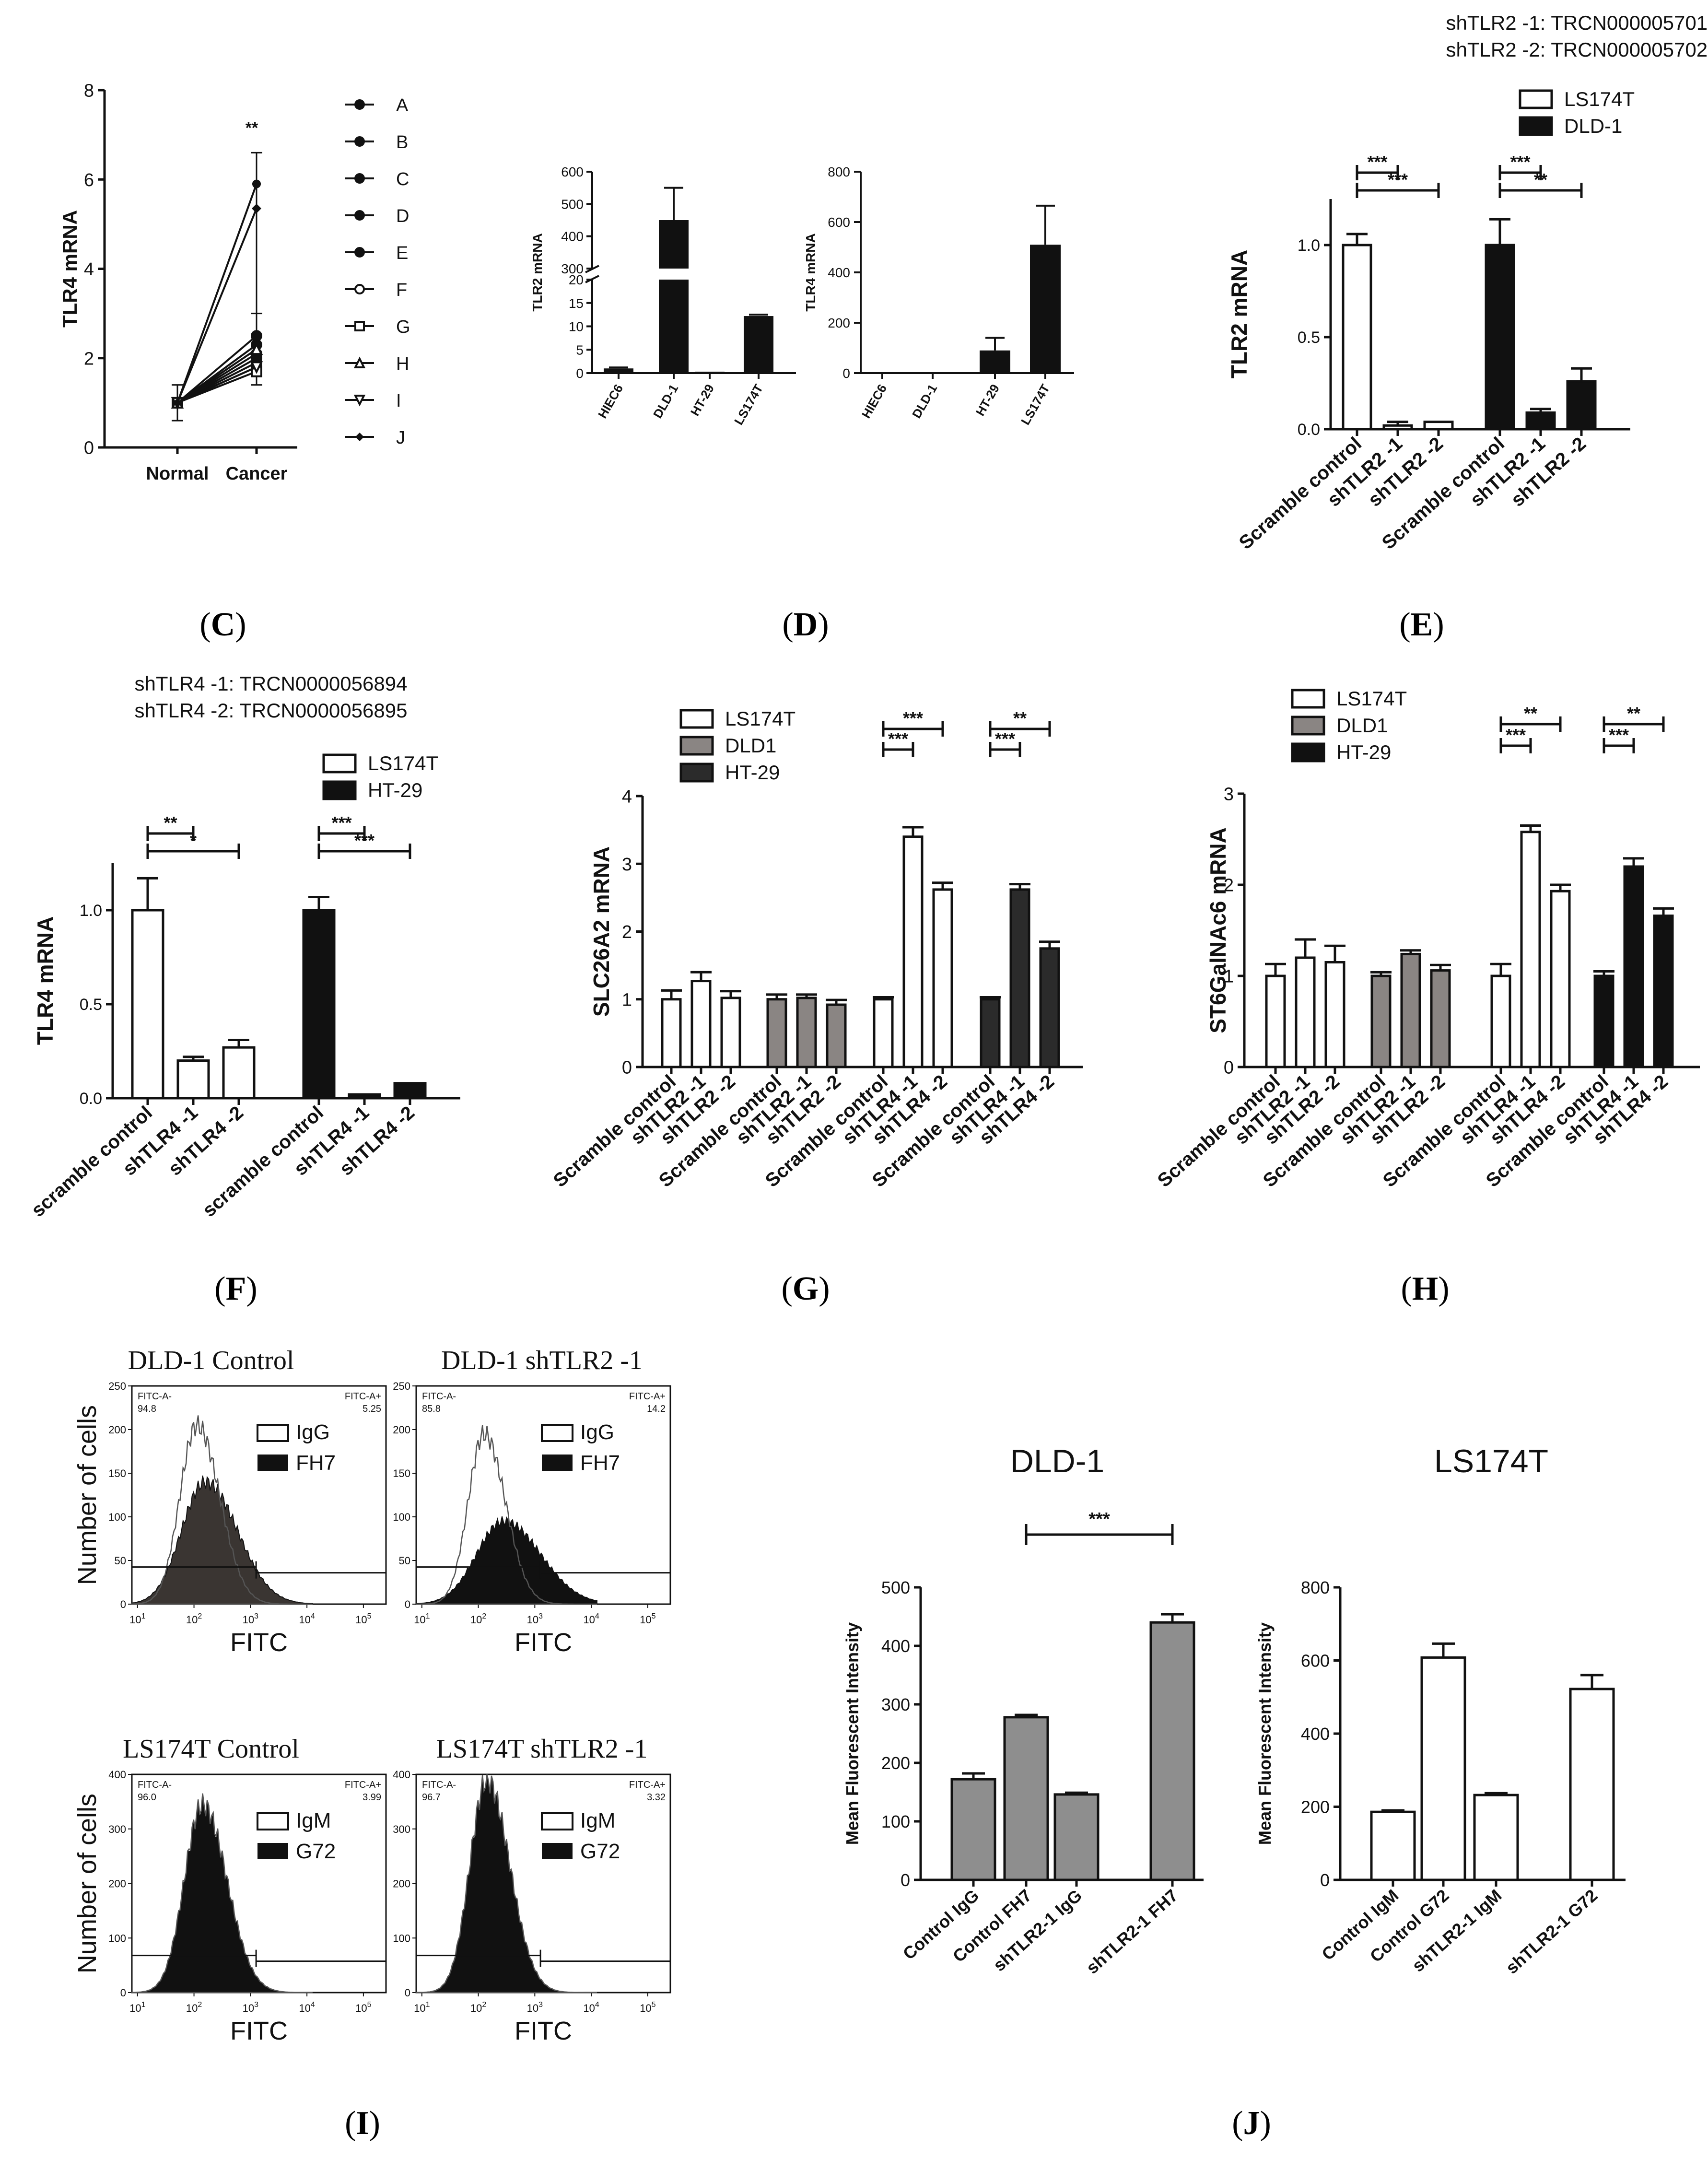 Image resolution: width=1708 pixels, height=2182 pixels. What do you see at coordinates (1315, 1587) in the screenshot?
I see `y-tick-label: 800` at bounding box center [1315, 1587].